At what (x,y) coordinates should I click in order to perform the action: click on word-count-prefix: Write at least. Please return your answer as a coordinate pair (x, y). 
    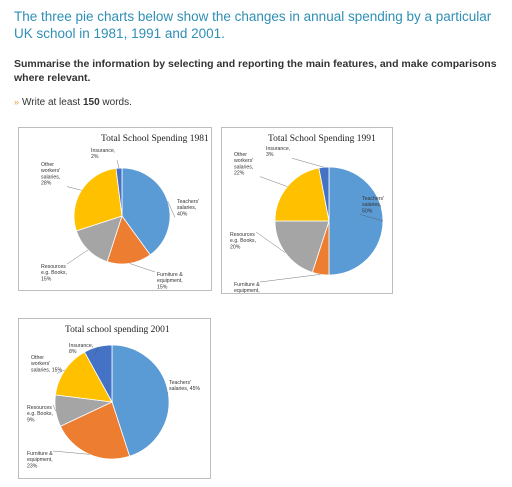
    Looking at the image, I should click on (52, 102).